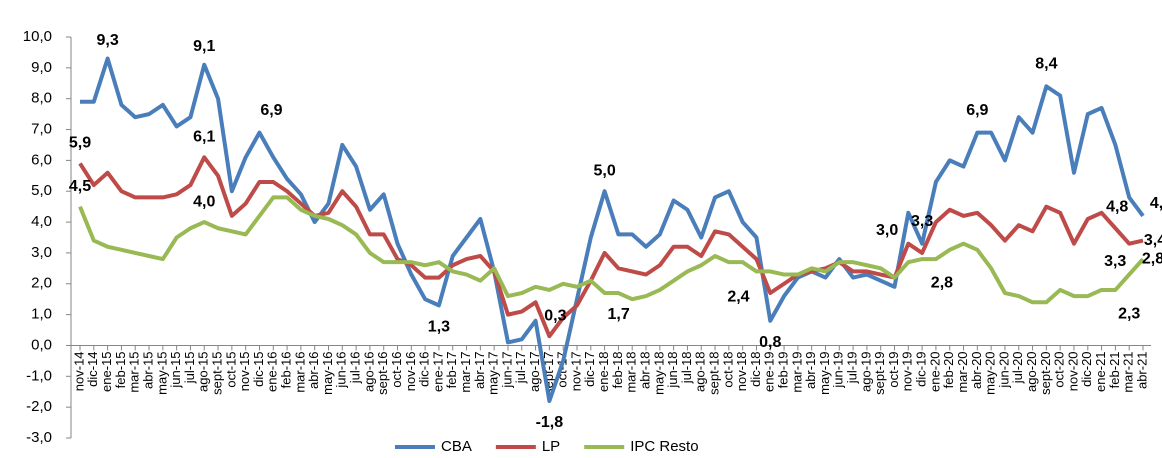 The height and width of the screenshot is (458, 1162). Describe the element at coordinates (41, 344) in the screenshot. I see `y-tick-label: 0,0` at that location.